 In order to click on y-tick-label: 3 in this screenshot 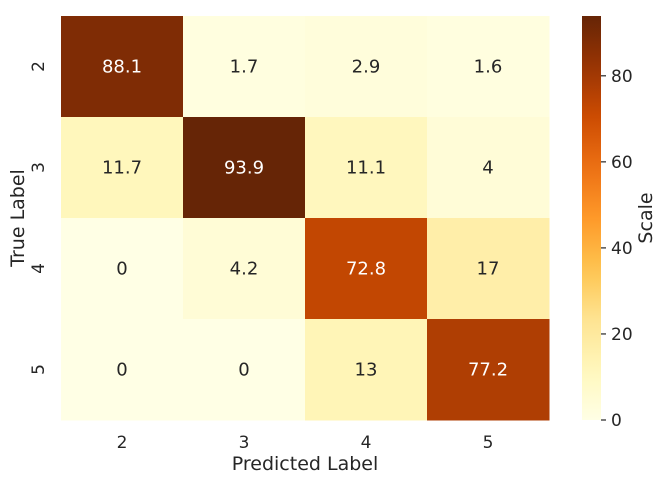, I will do `click(39, 167)`.